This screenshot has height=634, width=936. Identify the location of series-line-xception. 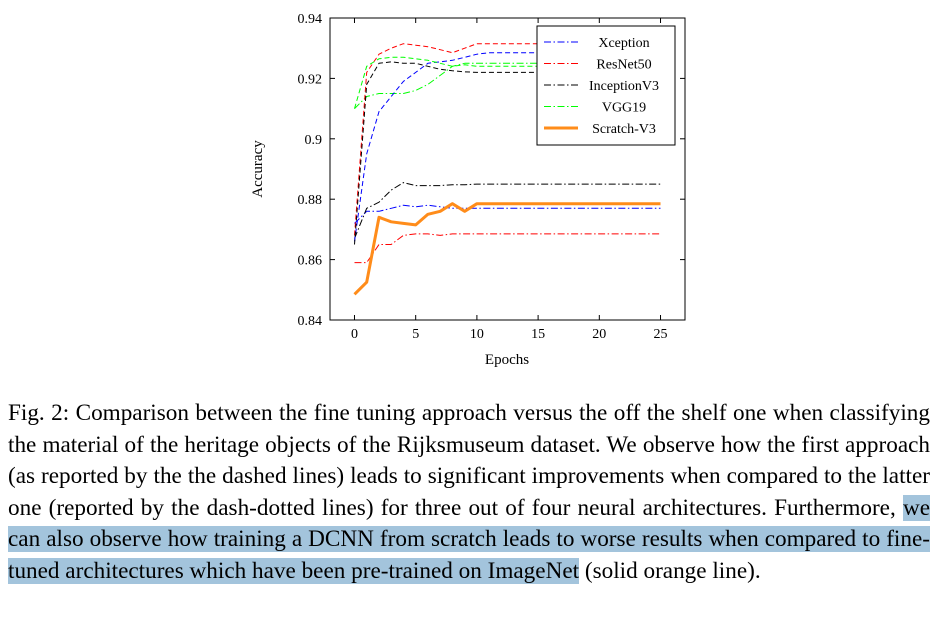
(507, 214).